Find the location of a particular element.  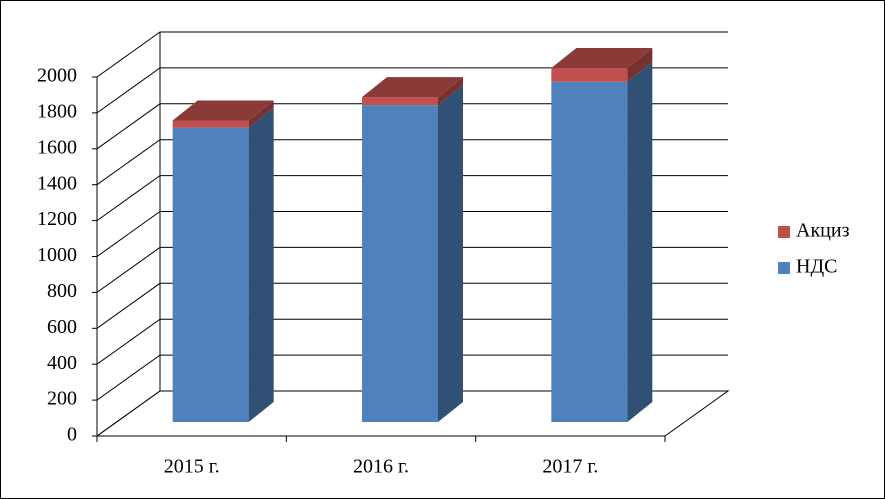

y-tick-label: 1400 is located at coordinates (57, 183).